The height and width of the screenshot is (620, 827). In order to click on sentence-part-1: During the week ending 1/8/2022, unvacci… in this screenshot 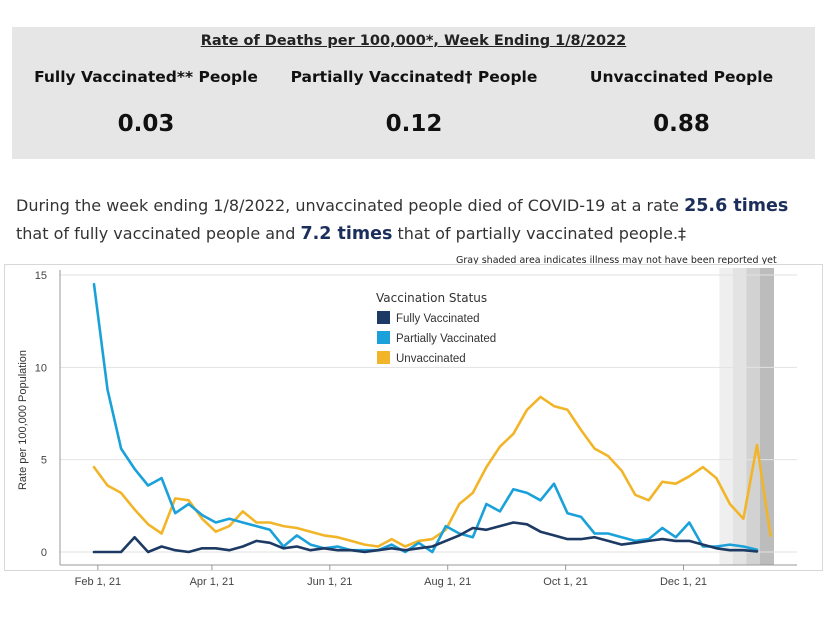, I will do `click(350, 205)`.